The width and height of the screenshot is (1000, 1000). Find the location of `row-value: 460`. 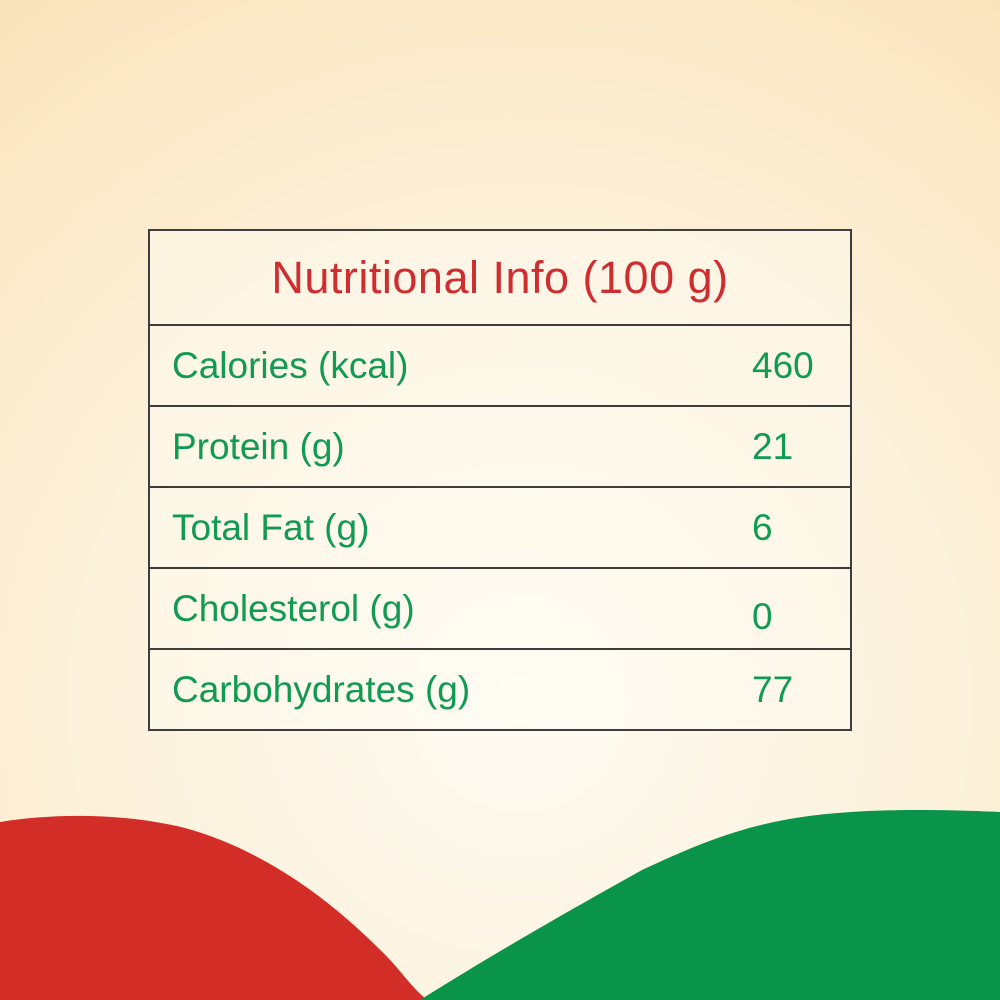

row-value: 460 is located at coordinates (783, 365).